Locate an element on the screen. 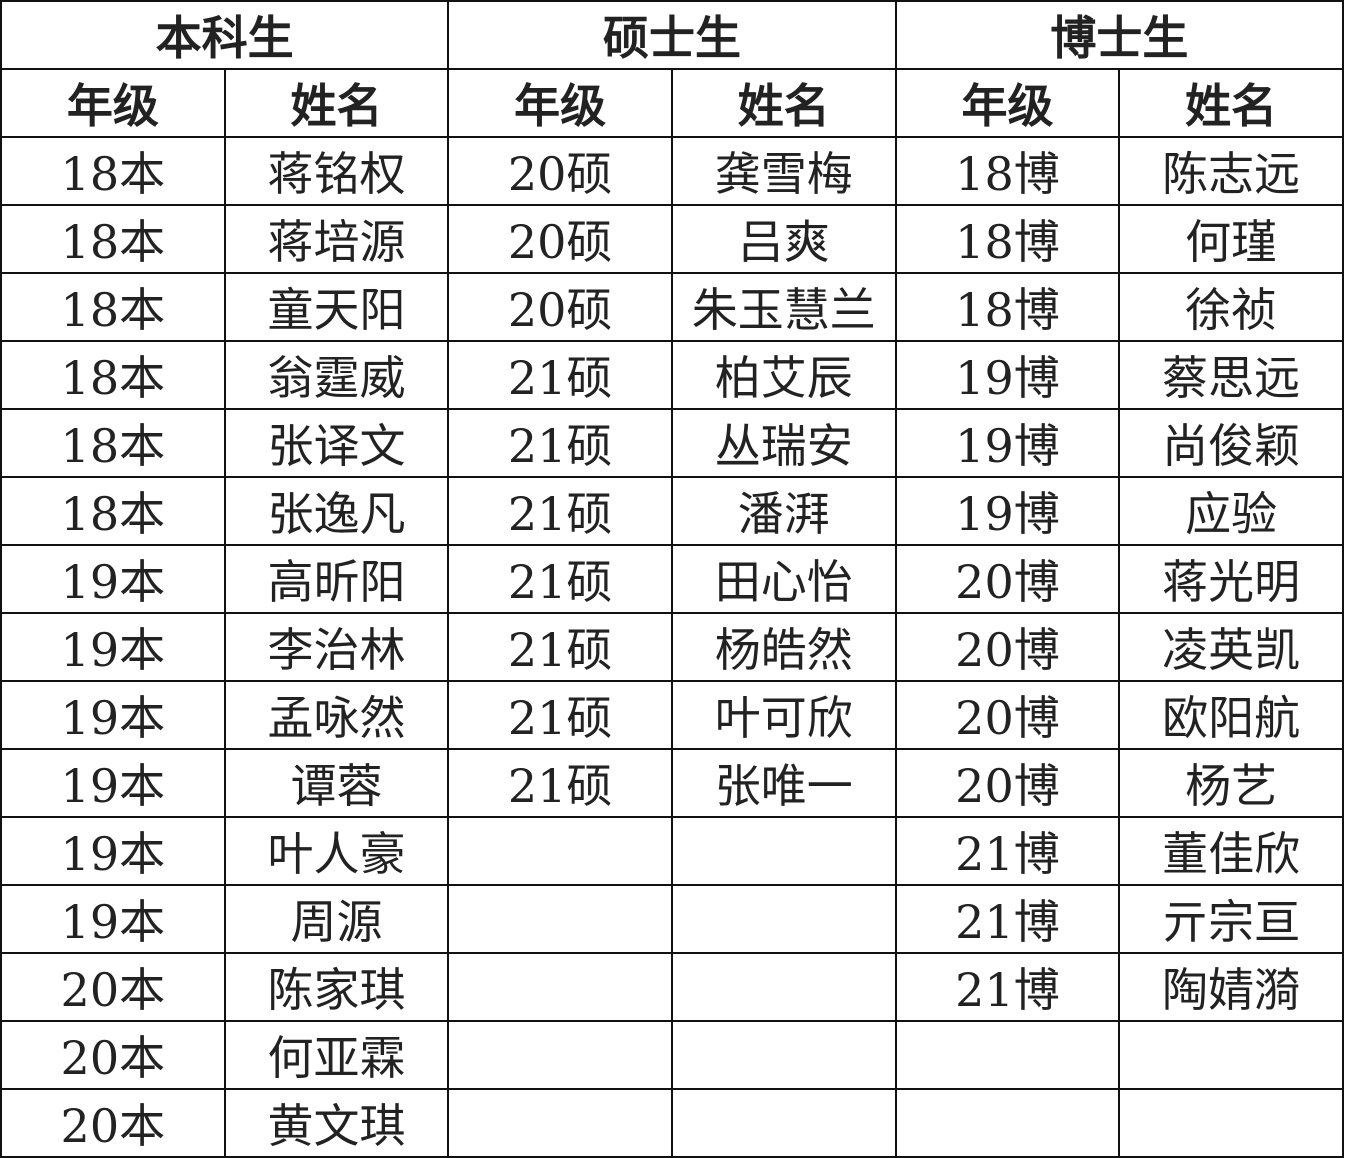 Image resolution: width=1345 pixels, height=1158 pixels. undergrad-name-cell: 童天阳 is located at coordinates (336, 307).